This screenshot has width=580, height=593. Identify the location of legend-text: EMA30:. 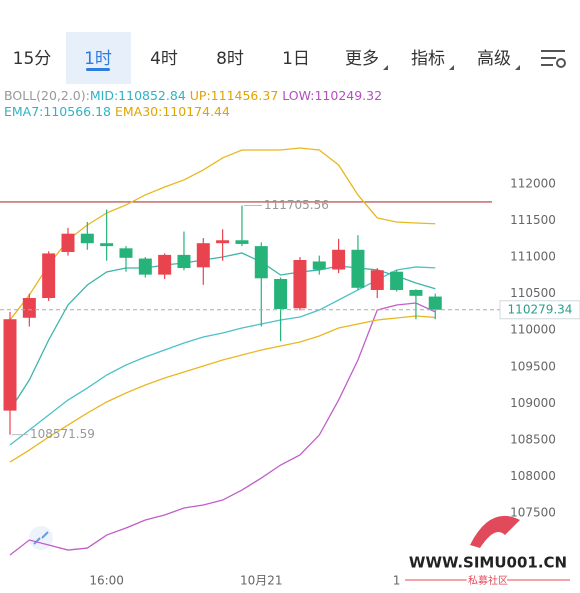
(138, 111).